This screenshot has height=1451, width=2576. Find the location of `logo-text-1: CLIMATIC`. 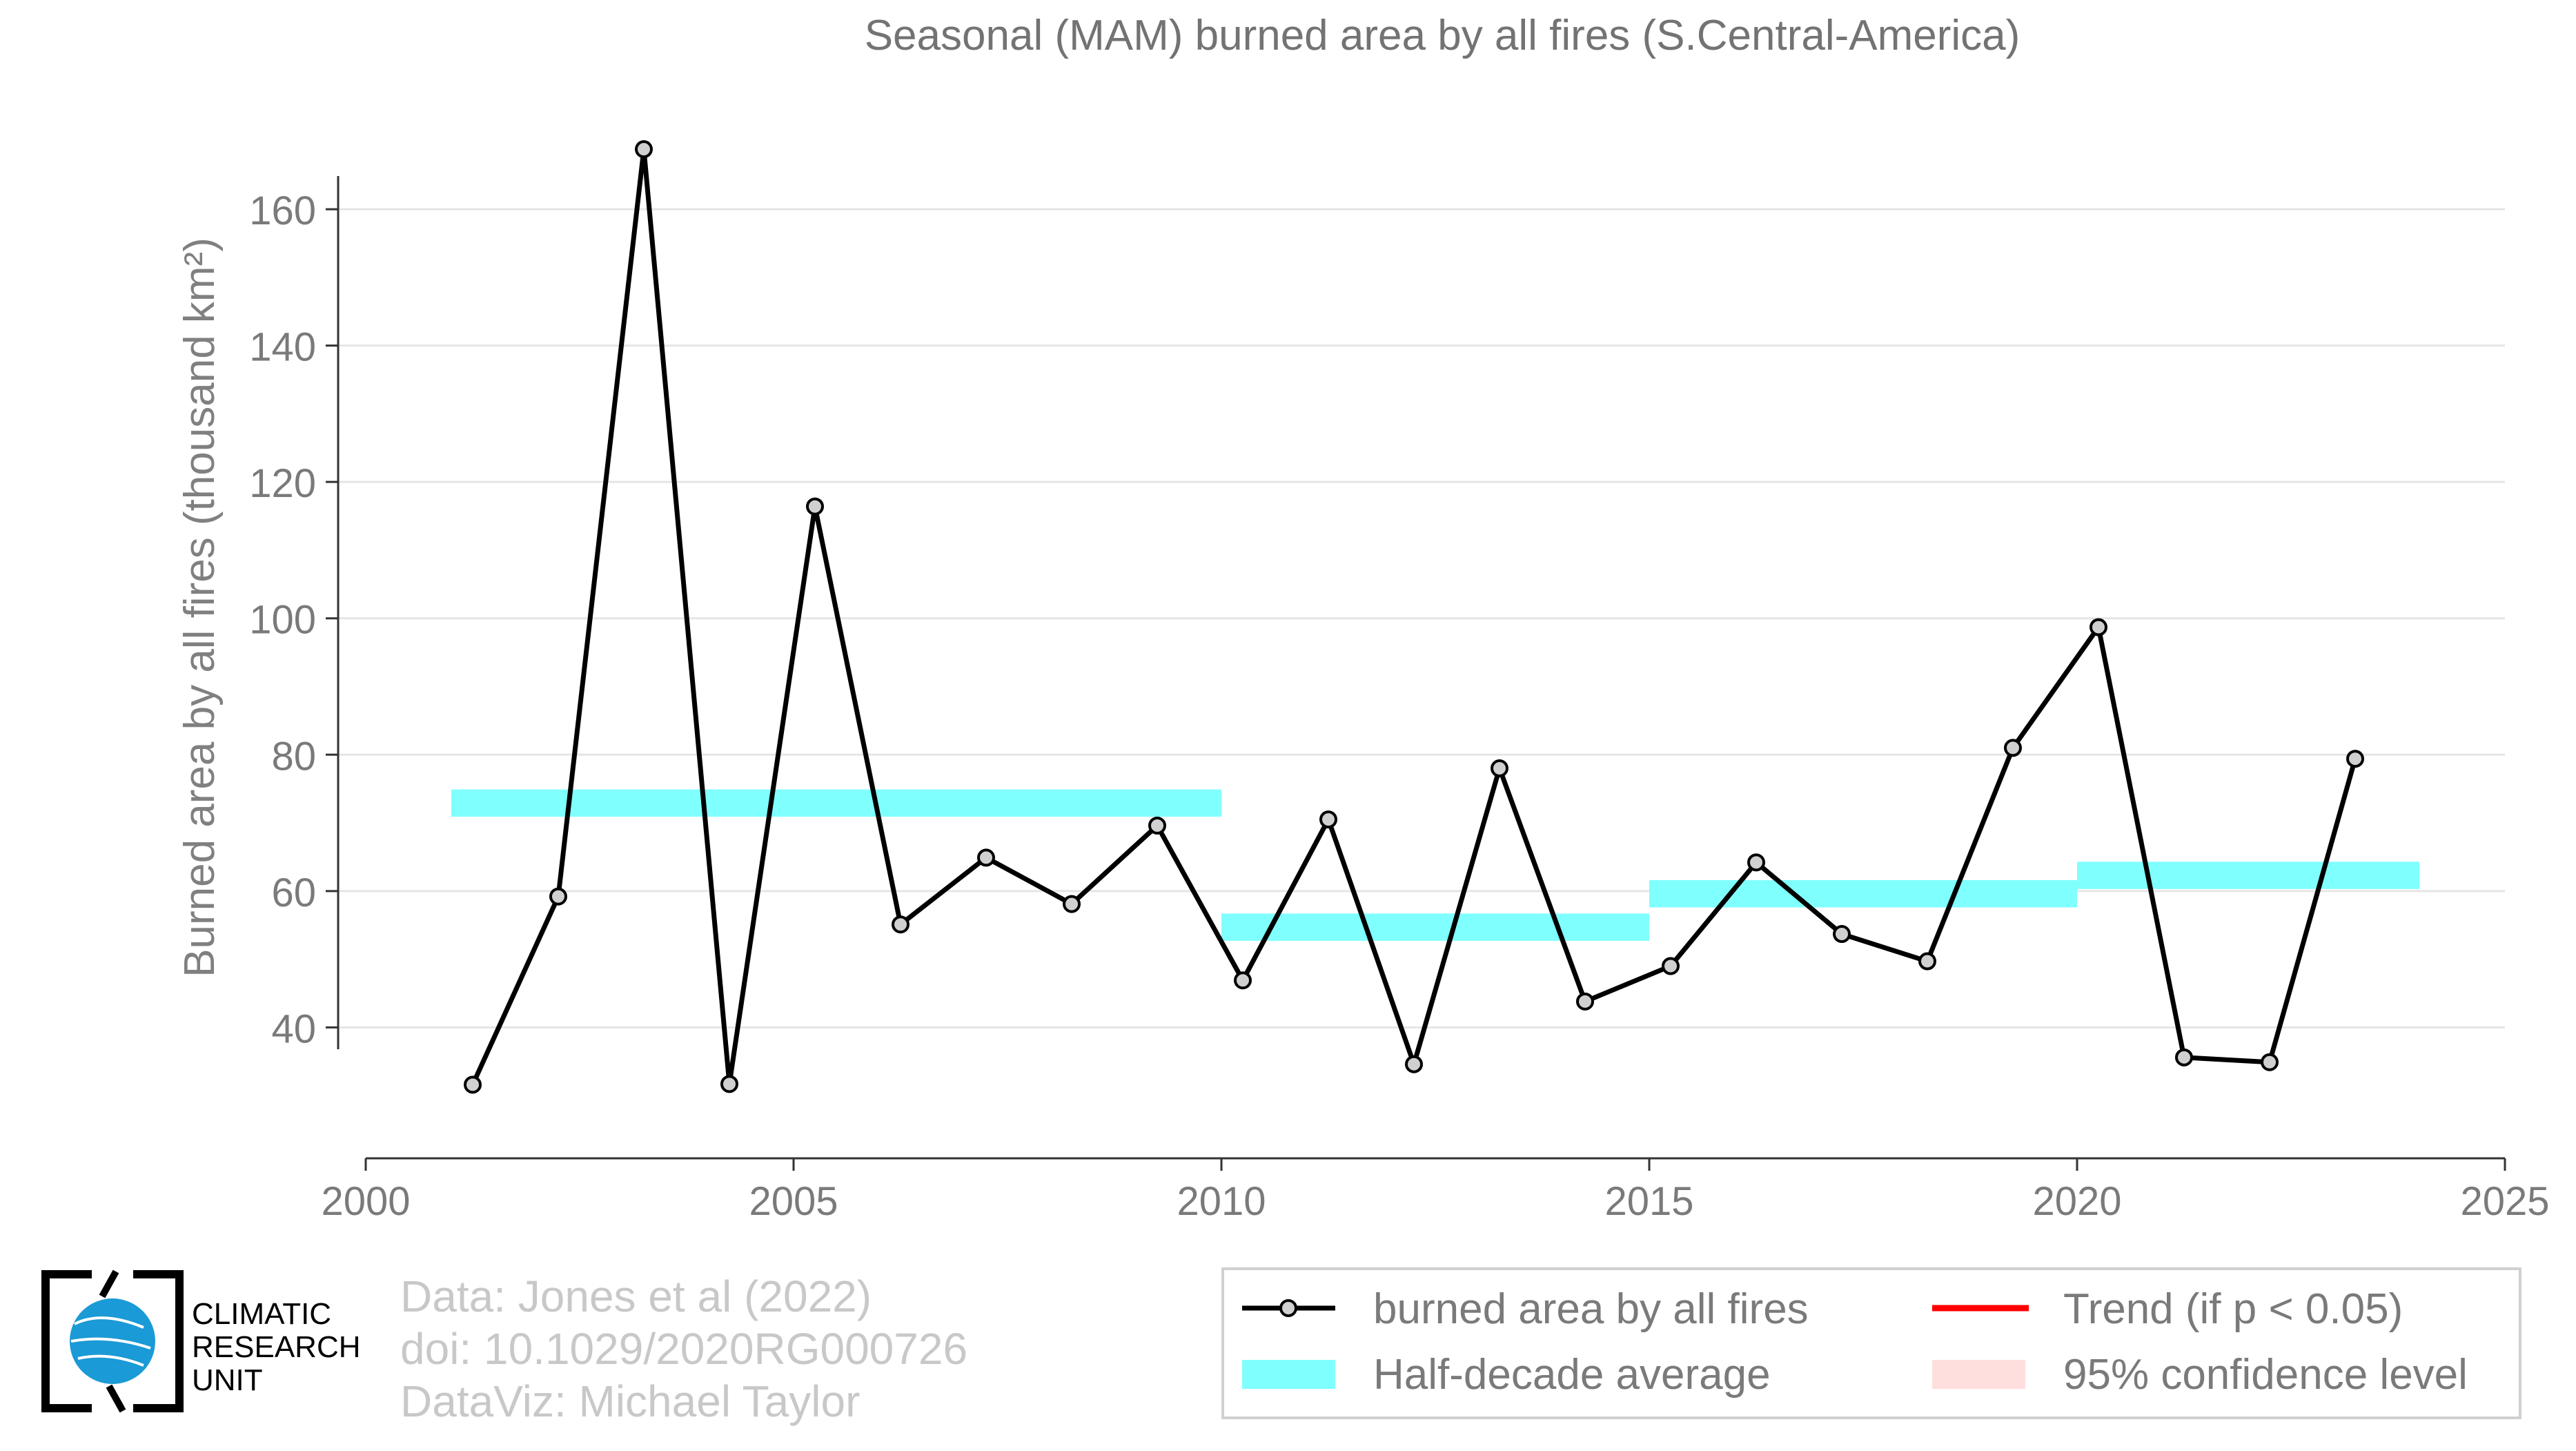

logo-text-1: CLIMATIC is located at coordinates (262, 1314).